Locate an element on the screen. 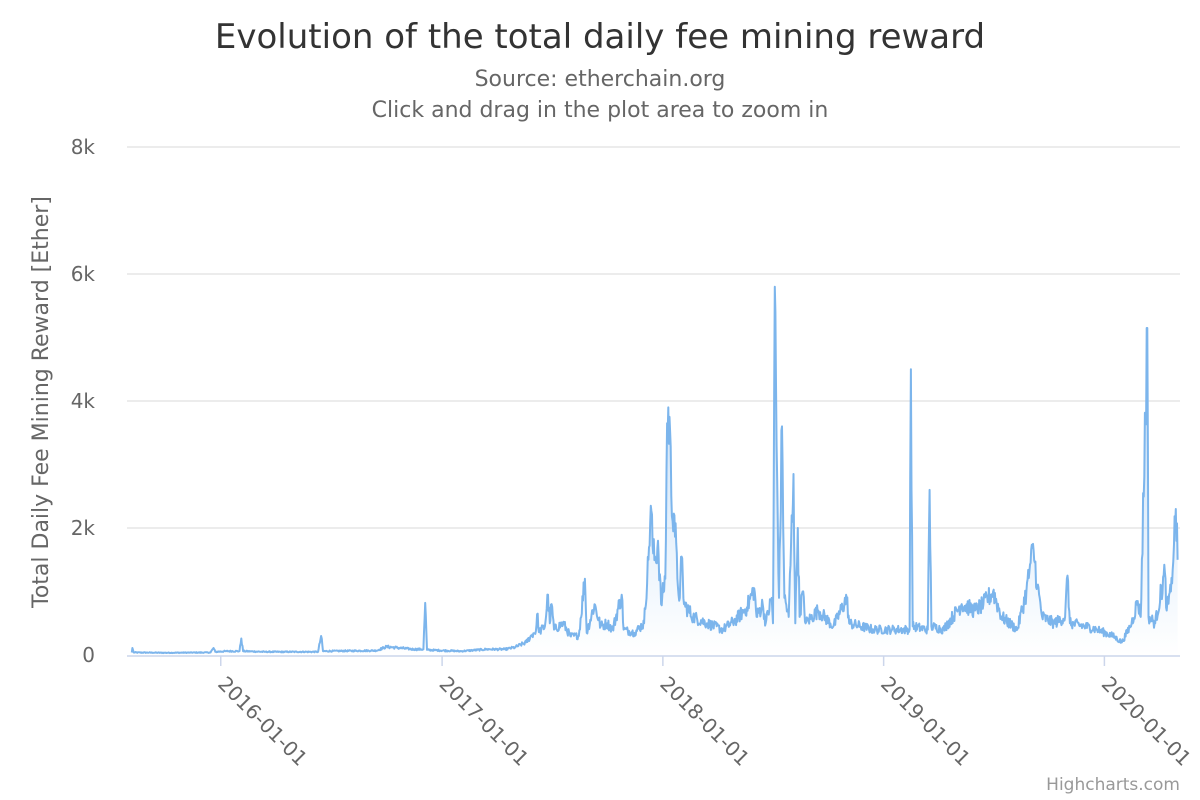 Image resolution: width=1200 pixels, height=800 pixels. y-axis-tick-labels: 0 2k 4k 6k 8k is located at coordinates (83, 401).